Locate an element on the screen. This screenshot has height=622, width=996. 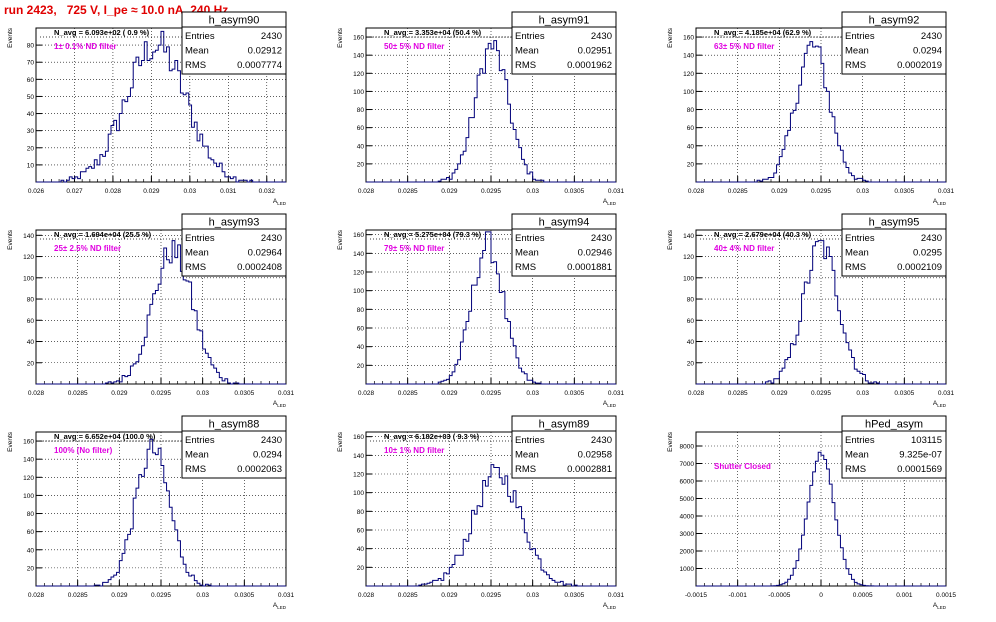
stats-value-rms: 0.0002109 is located at coordinates (919, 267).